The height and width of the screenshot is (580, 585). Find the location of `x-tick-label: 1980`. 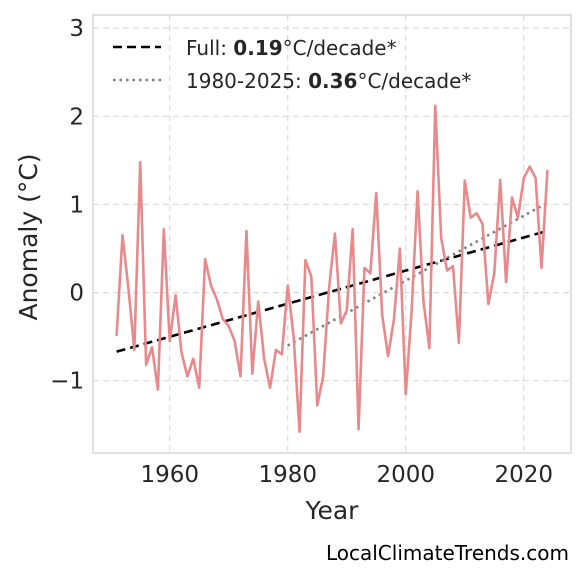

x-tick-label: 1980 is located at coordinates (287, 475).